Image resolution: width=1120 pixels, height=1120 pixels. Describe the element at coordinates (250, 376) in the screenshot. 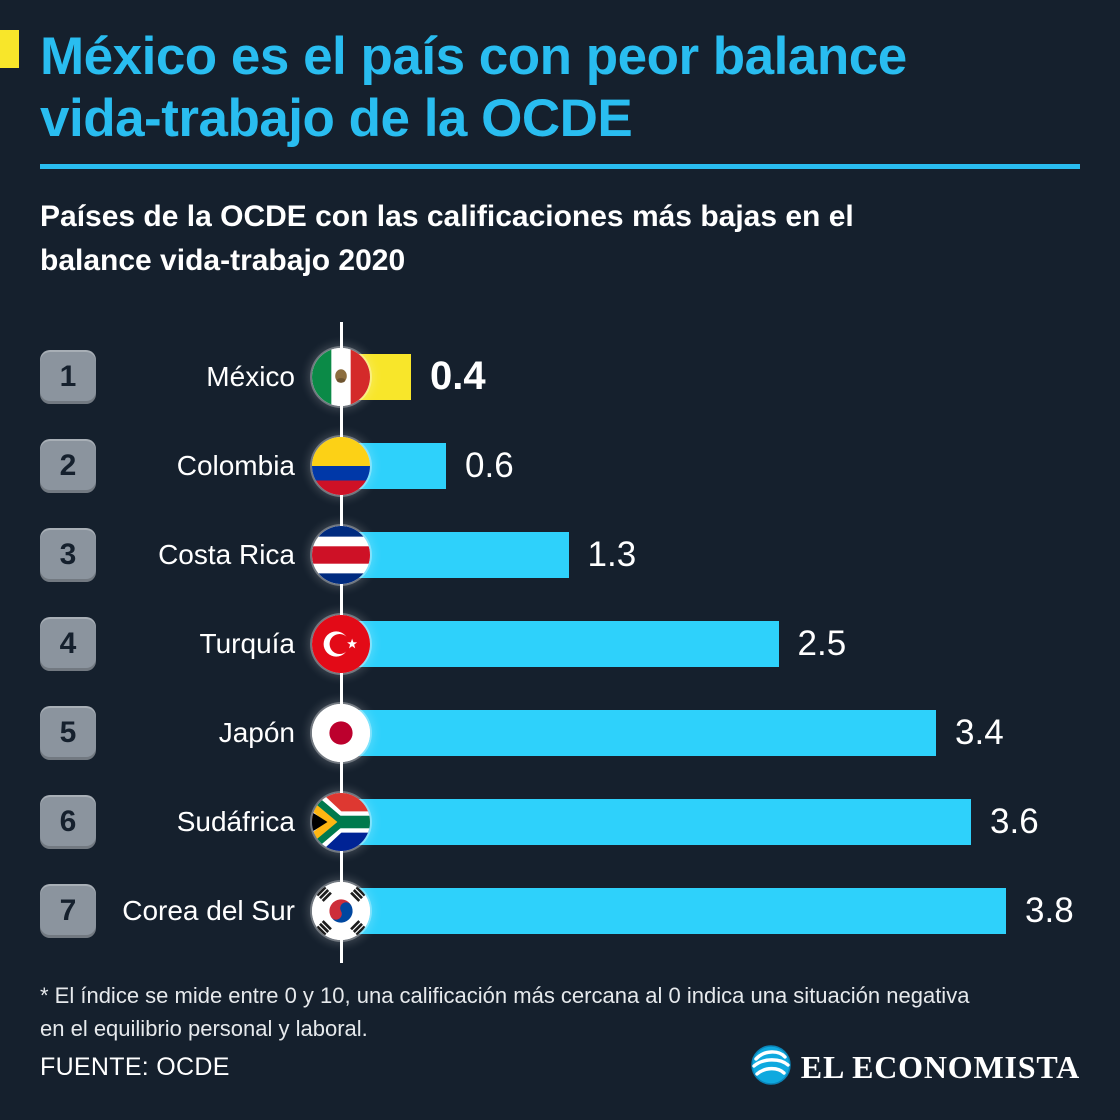

I see `country-label: México` at that location.